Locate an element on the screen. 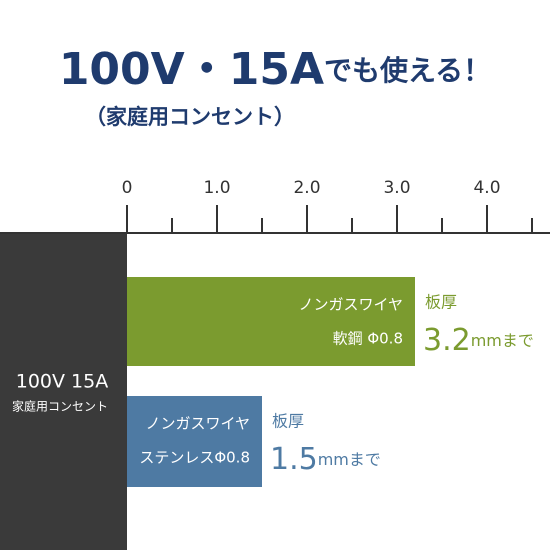 This screenshot has width=550, height=550. chart-title: 100V・15Aでも使える！ is located at coordinates (275, 69).